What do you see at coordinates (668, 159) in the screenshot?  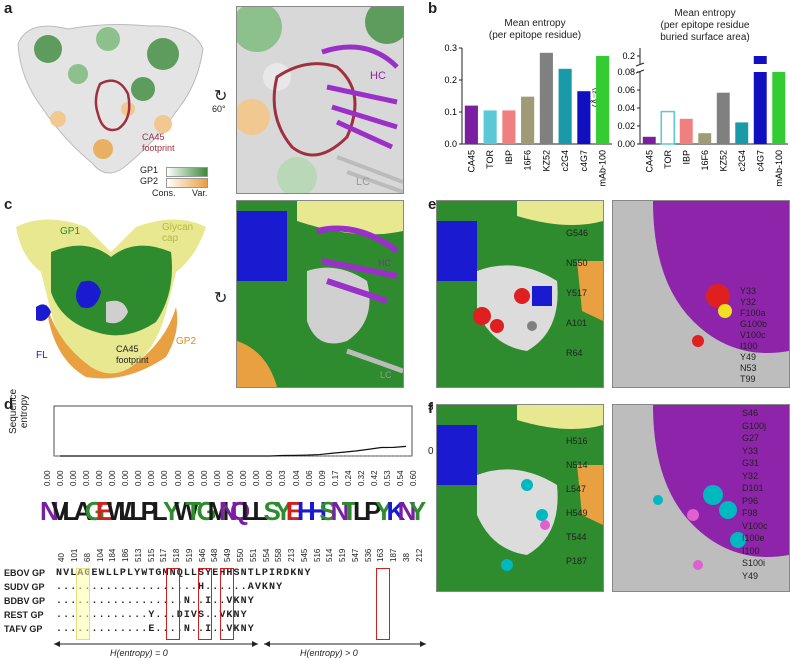 I see `b2-category-label: TOR` at bounding box center [668, 159].